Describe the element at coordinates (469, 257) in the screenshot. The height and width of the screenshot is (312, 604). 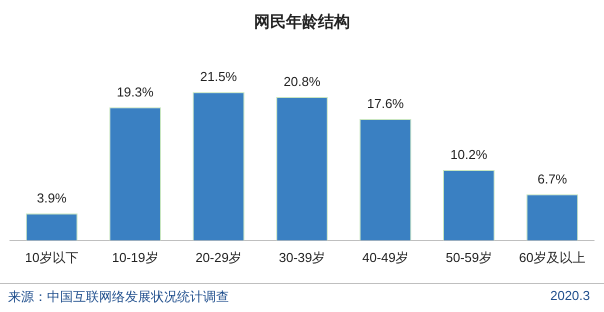
I see `x-tick-label: 50-59岁` at that location.